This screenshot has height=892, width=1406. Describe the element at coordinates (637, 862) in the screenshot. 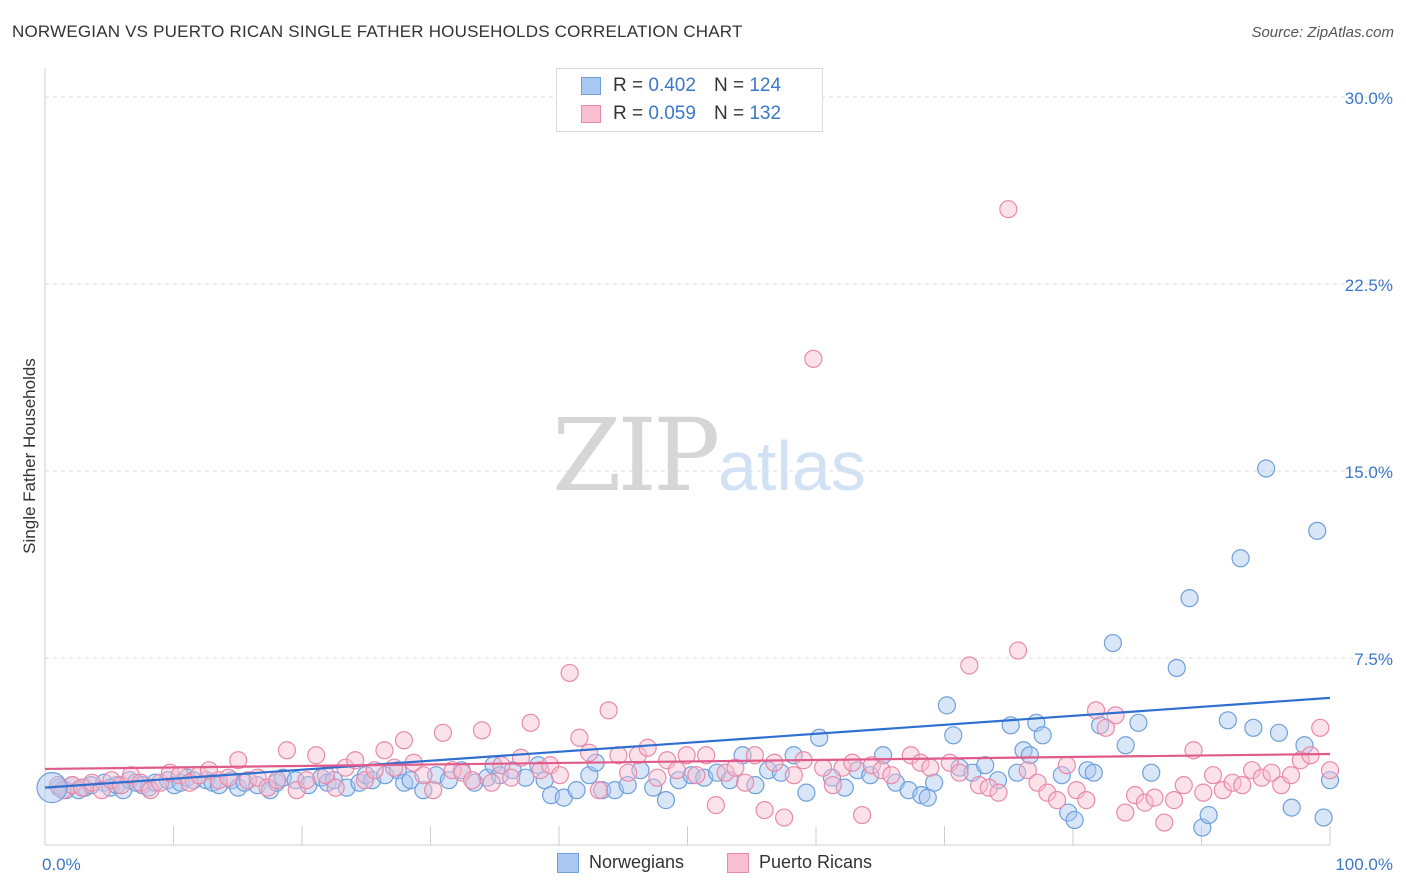

I see `series-label-norwegians: Norwegians` at that location.